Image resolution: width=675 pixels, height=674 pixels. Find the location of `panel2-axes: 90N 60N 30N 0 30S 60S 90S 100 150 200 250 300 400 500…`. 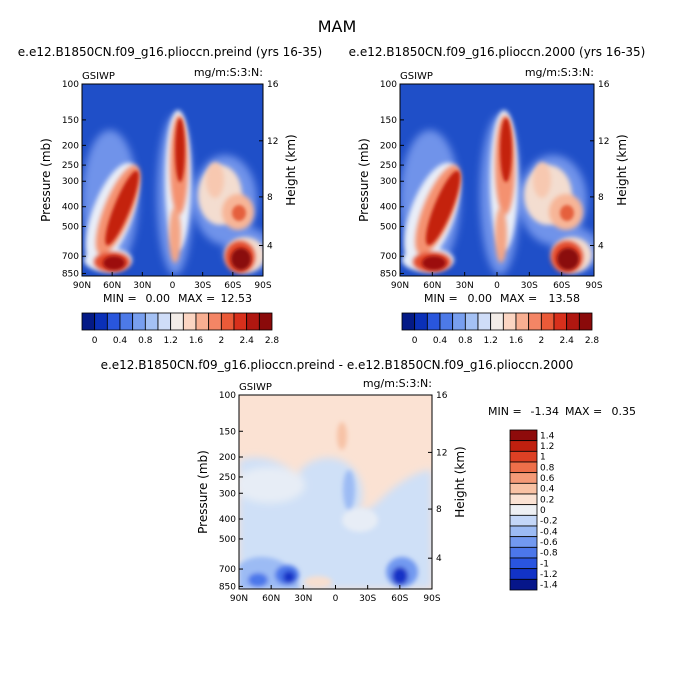

panel2-axes: 90N 60N 30N 0 30S 60S 90S 100 150 200 250 300 400 500… is located at coordinates (493, 185).